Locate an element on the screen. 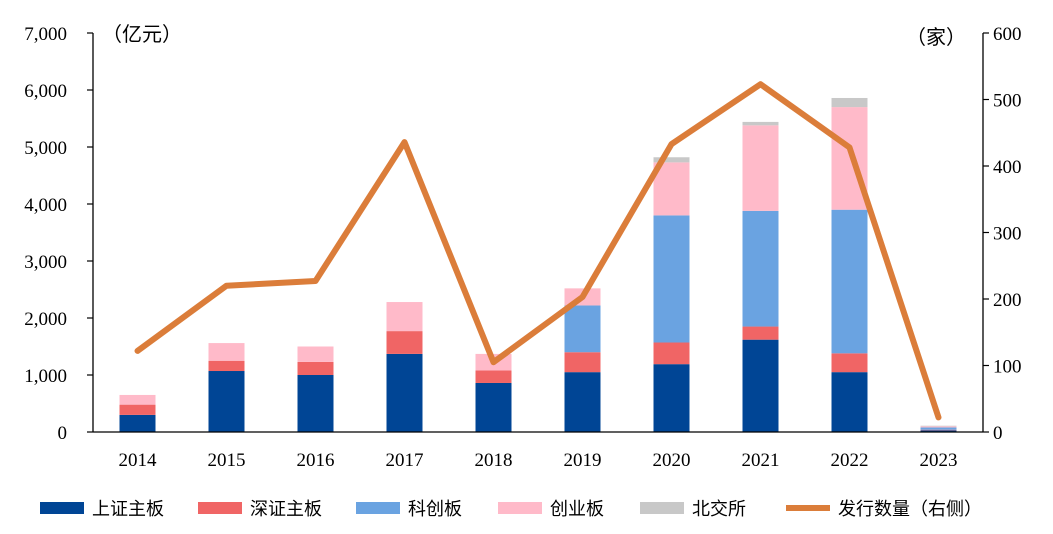 This screenshot has height=534, width=1053. right-axis-unit: （家） is located at coordinates (936, 37).